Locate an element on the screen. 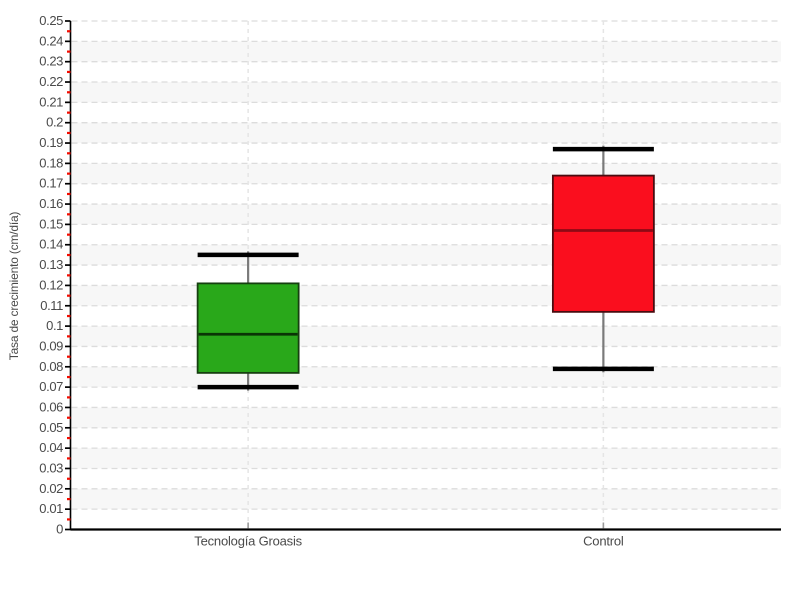 Image resolution: width=800 pixels, height=600 pixels. y-axis-minor-ticks is located at coordinates (69, 275).